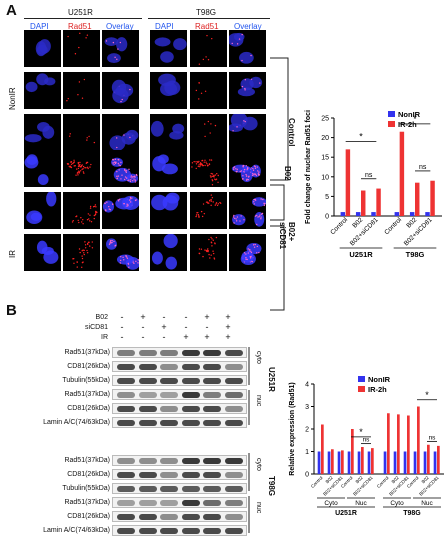 The height and width of the screenshot is (555, 448). What do you see at coordinates (307, 385) in the screenshot?
I see `y-tick-label: 4` at bounding box center [307, 385].